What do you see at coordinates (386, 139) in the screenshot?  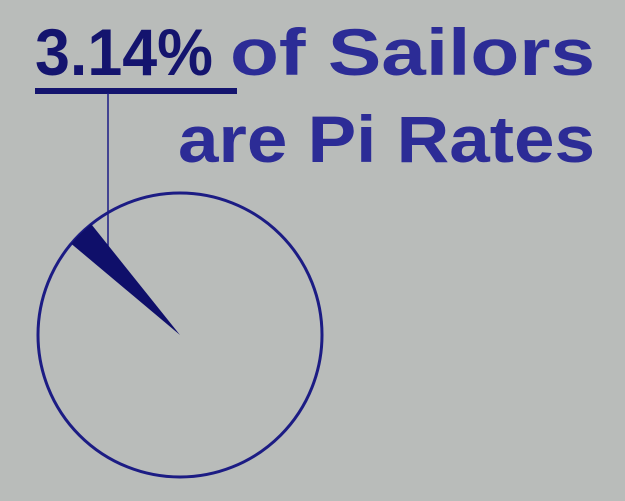 I see `title-line2: are Pi Rates` at bounding box center [386, 139].